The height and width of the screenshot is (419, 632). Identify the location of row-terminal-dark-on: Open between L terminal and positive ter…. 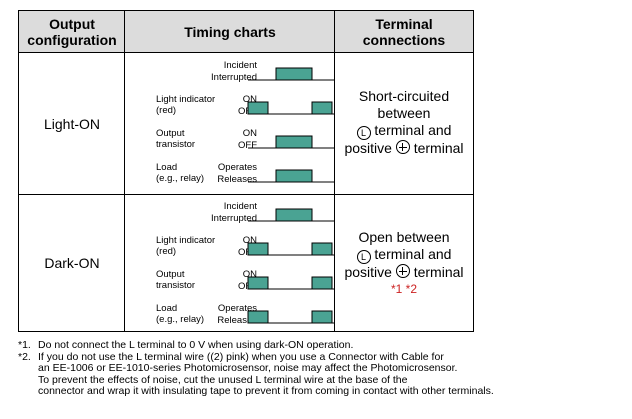
(404, 263).